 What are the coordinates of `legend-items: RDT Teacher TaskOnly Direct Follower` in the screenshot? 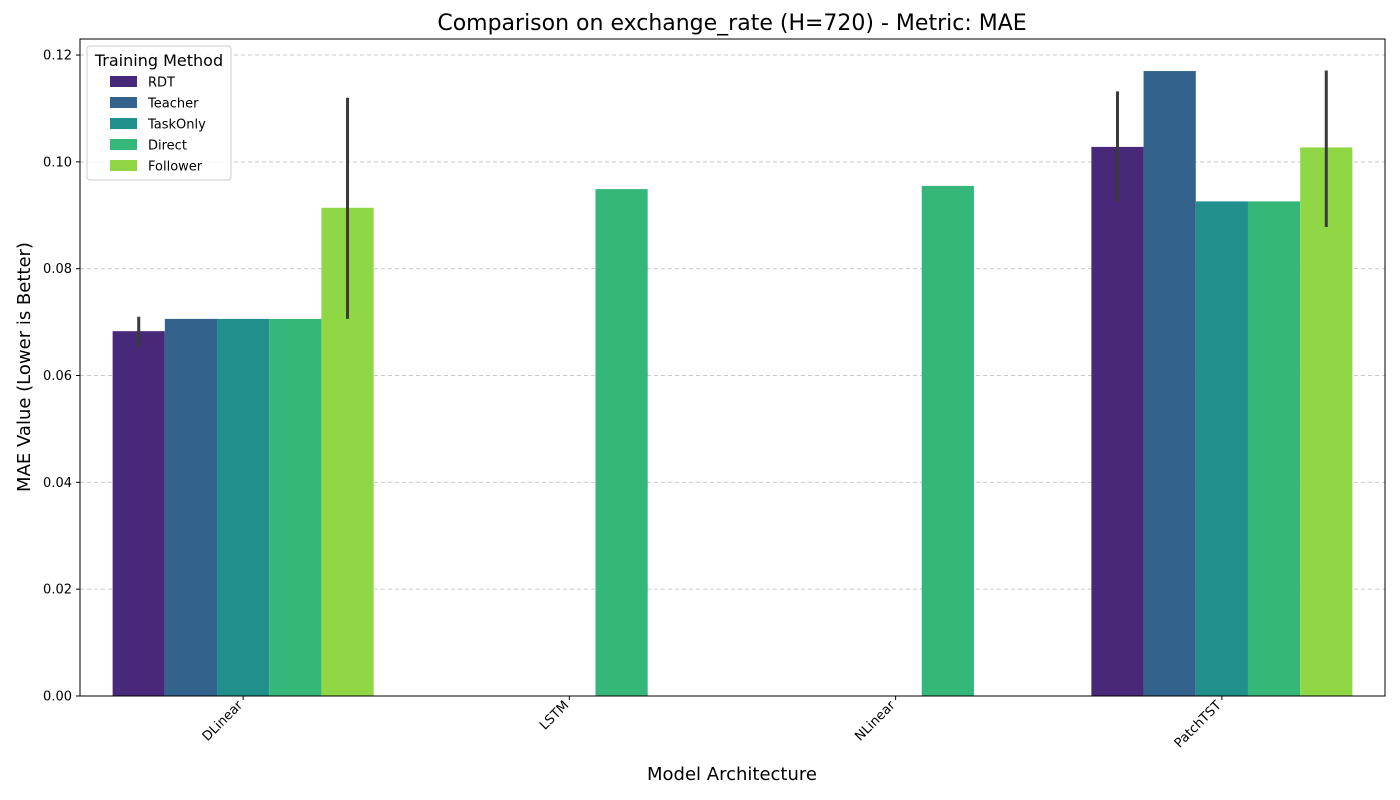 It's located at (158, 125).